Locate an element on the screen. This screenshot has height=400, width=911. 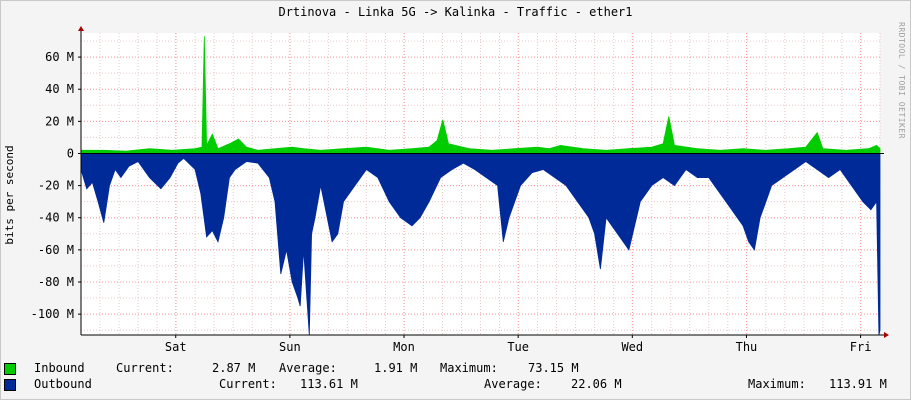
x-tick-label: Wed is located at coordinates (632, 347).